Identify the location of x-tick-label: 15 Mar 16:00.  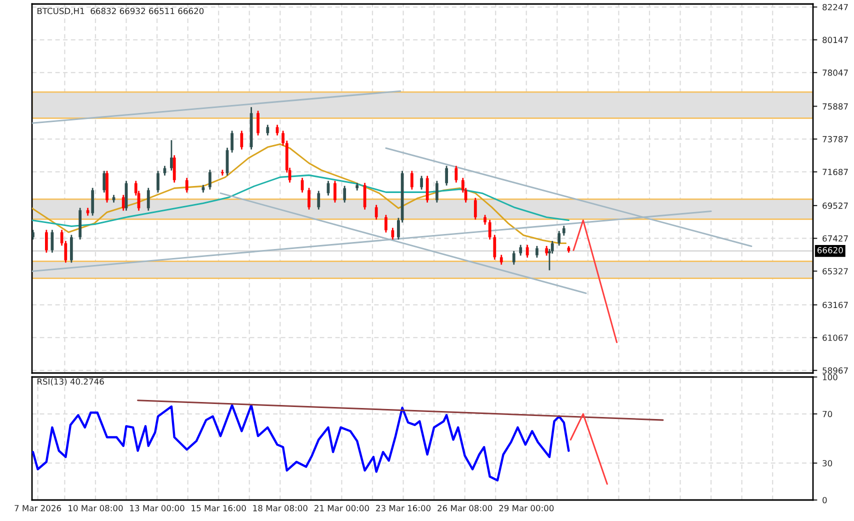
(219, 508).